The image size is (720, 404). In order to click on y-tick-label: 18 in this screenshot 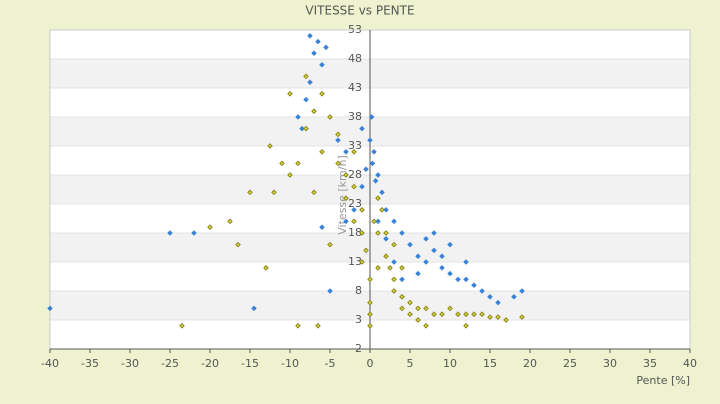, I will do `click(355, 232)`.